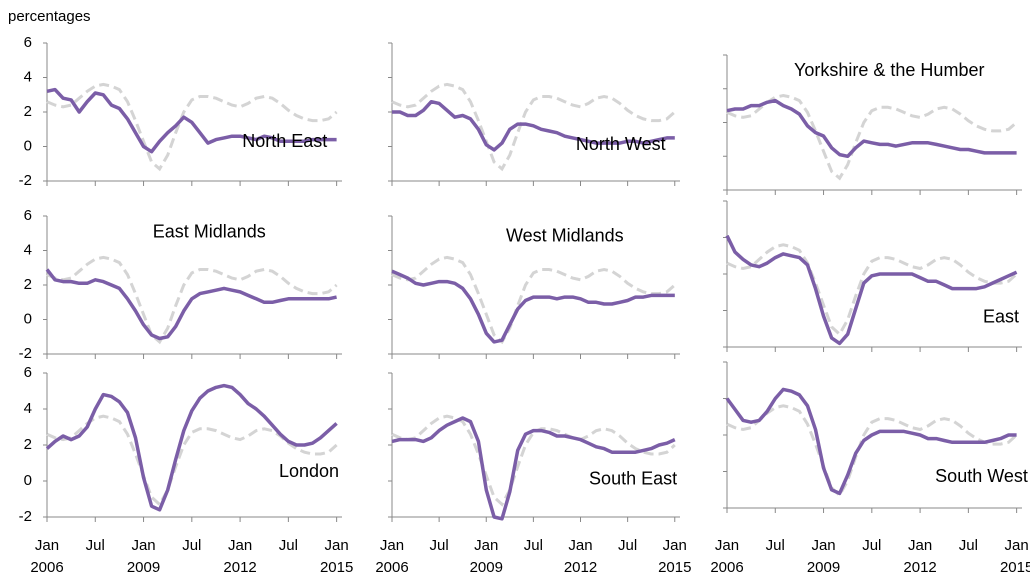 The height and width of the screenshot is (580, 1030). I want to click on panel-title: North East, so click(284, 141).